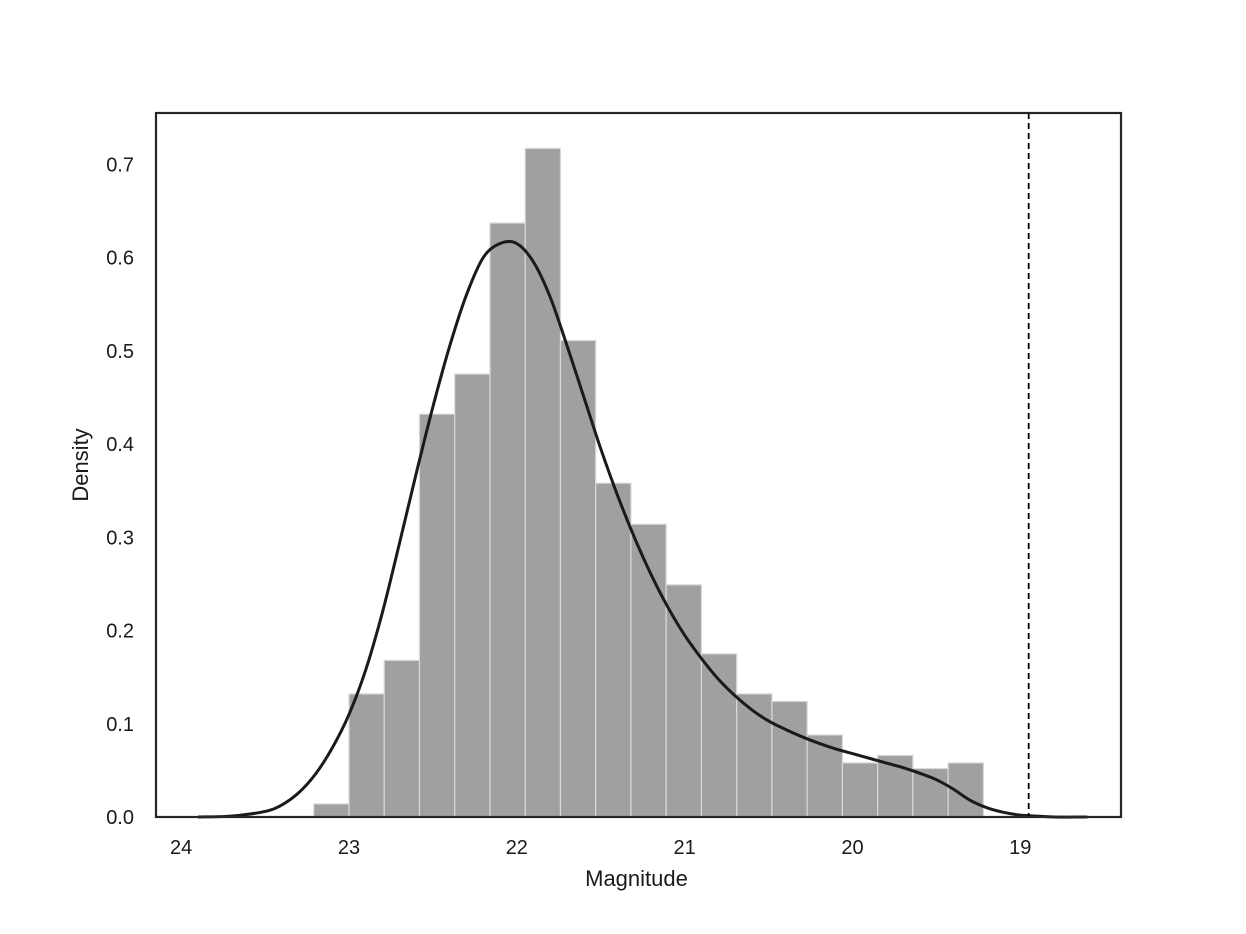 The image size is (1246, 934). I want to click on y-tick-label: 0.0, so click(120, 818).